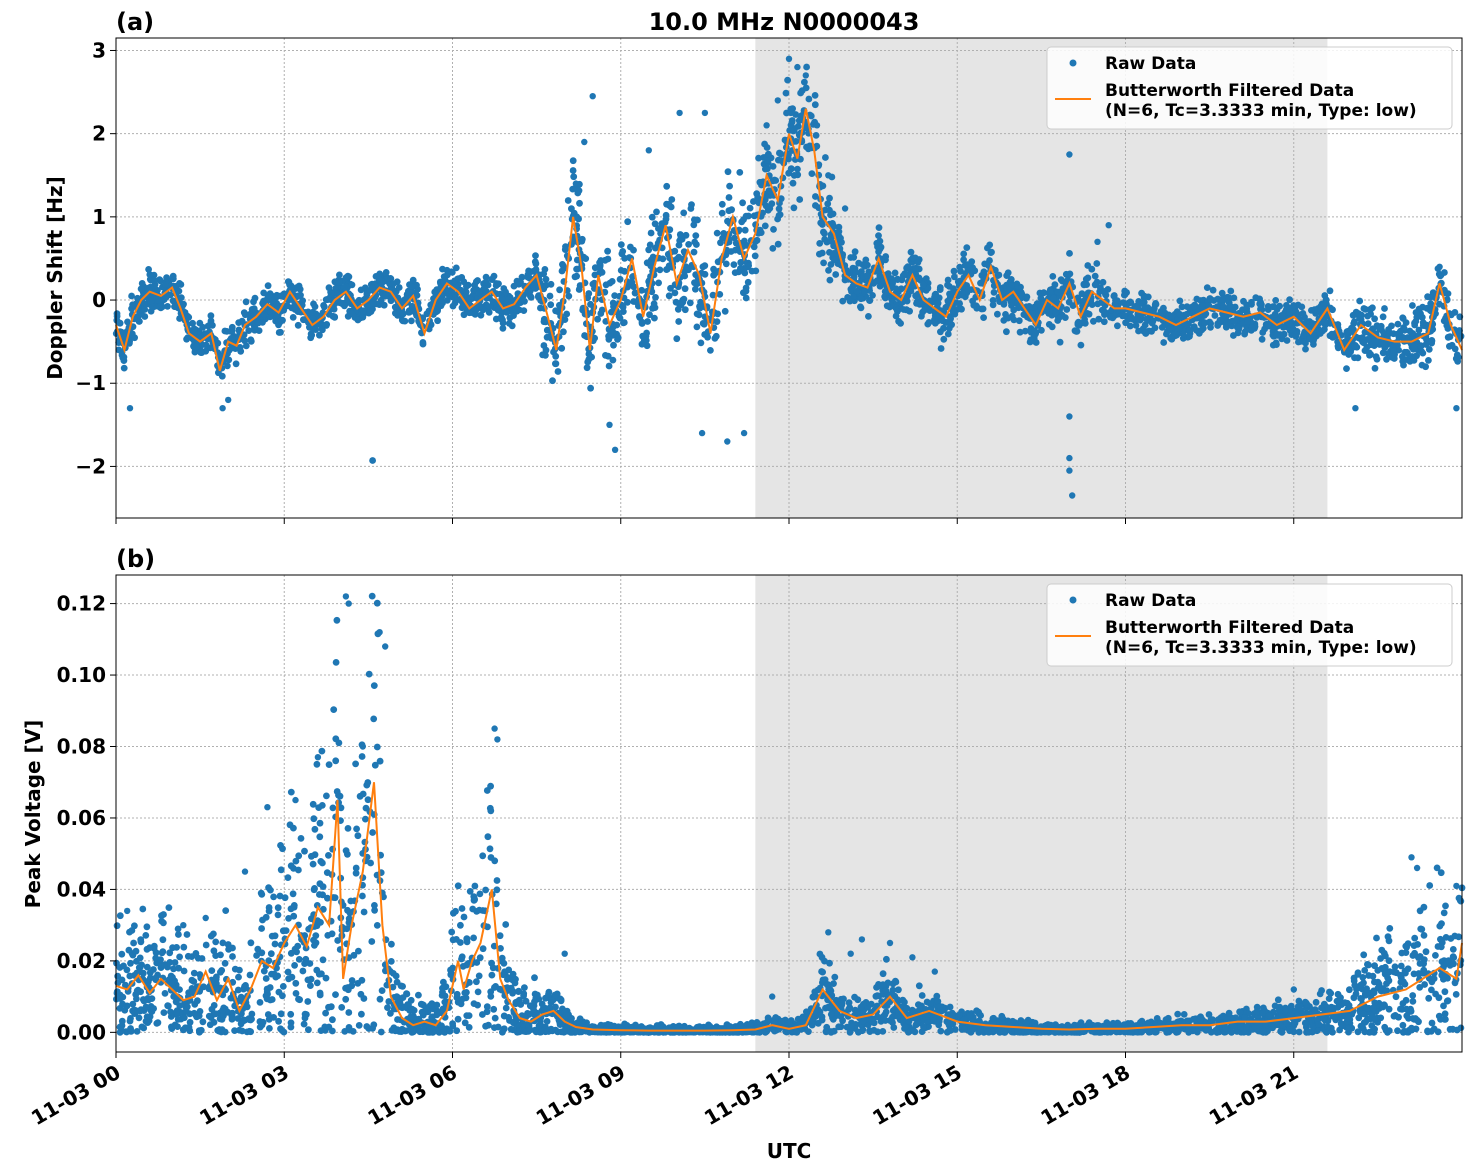 Image resolution: width=1471 pixels, height=1172 pixels. What do you see at coordinates (135, 559) in the screenshot?
I see `panel-label: (b)` at bounding box center [135, 559].